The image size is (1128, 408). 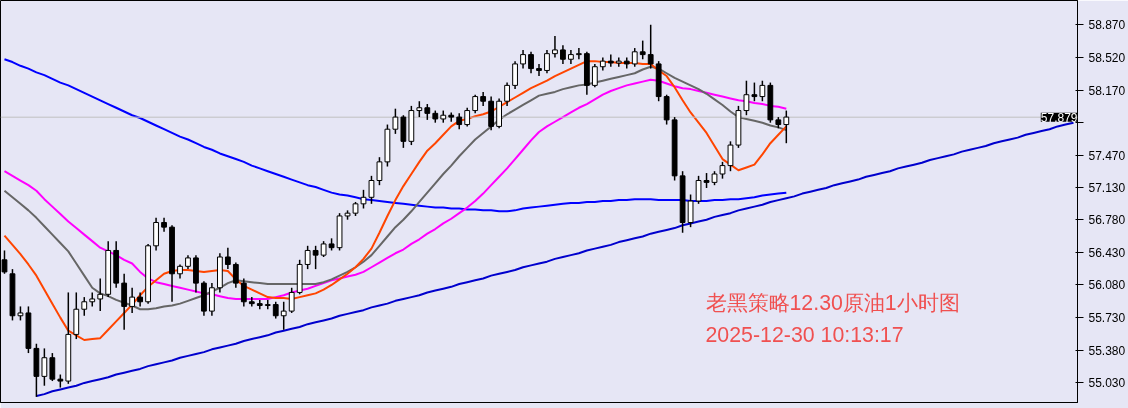 What do you see at coordinates (1107, 383) in the screenshot?
I see `y-tick-label: 55.030` at bounding box center [1107, 383].